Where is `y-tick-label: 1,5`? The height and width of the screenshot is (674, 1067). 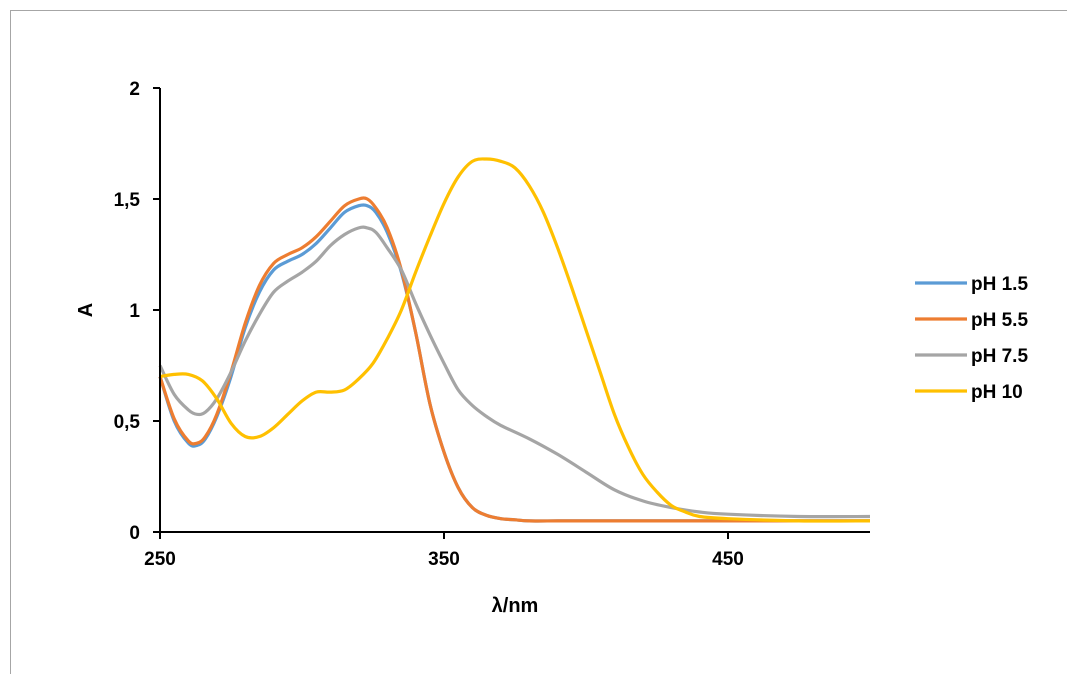
y-tick-label: 1,5 is located at coordinates (127, 200).